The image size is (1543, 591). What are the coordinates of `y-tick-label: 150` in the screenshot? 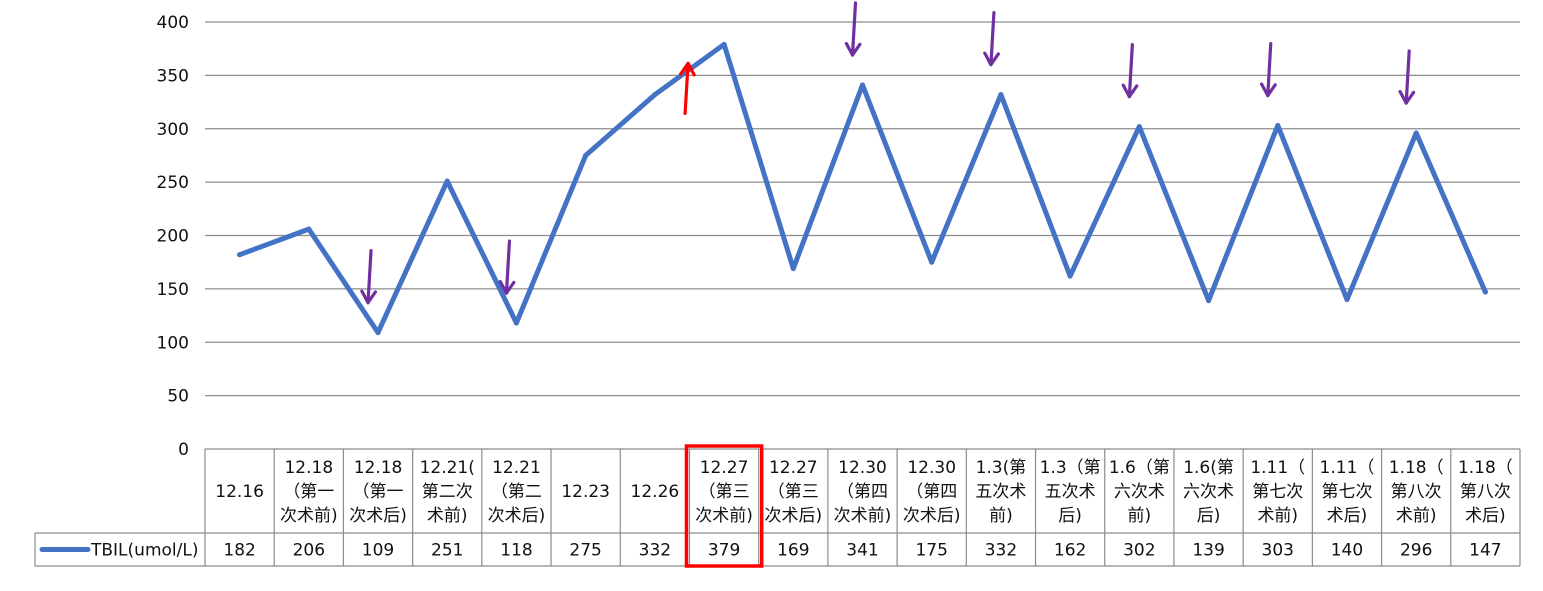 It's located at (173, 290).